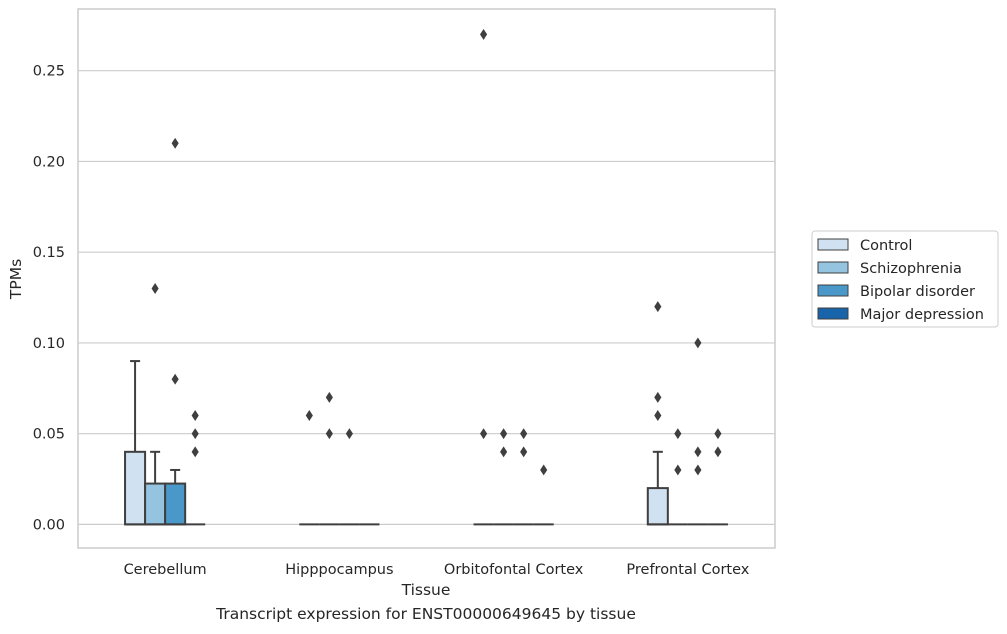 This screenshot has width=1007, height=634. I want to click on y-tick-label: 0.20, so click(49, 162).